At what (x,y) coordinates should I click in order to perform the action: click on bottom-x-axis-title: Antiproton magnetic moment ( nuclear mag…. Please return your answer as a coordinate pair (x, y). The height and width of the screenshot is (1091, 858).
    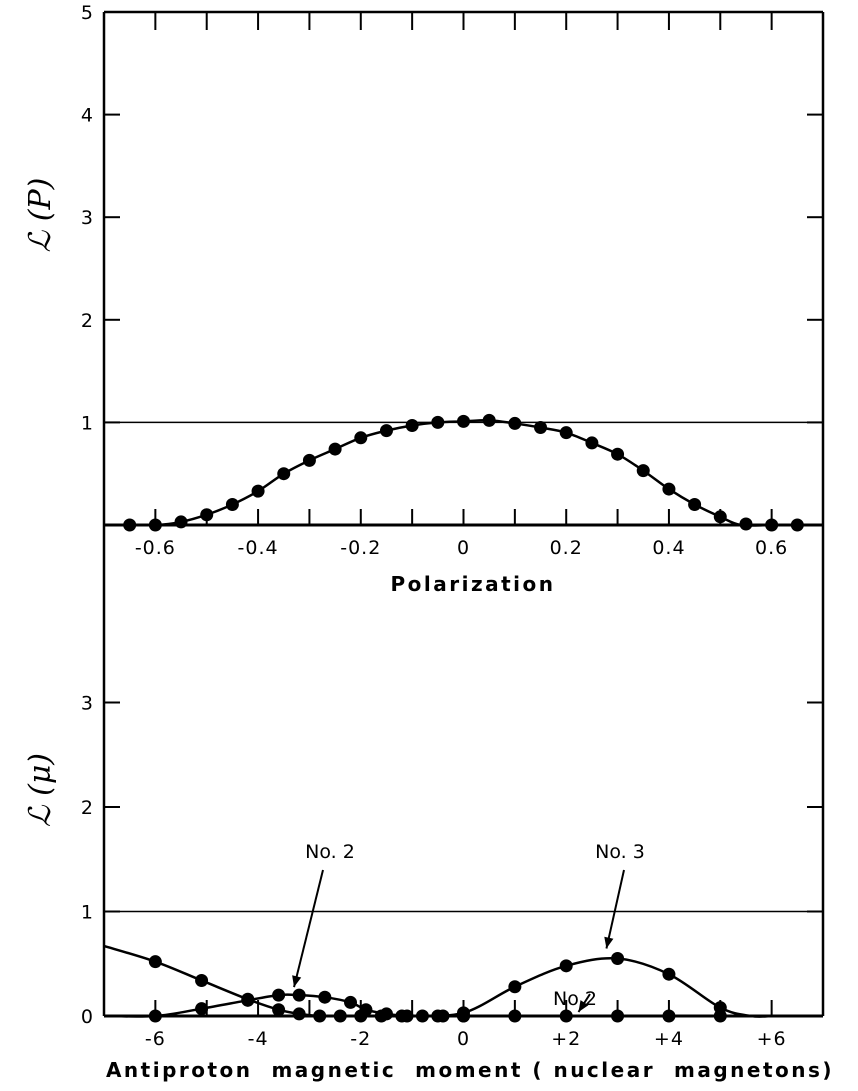
    Looking at the image, I should click on (470, 1070).